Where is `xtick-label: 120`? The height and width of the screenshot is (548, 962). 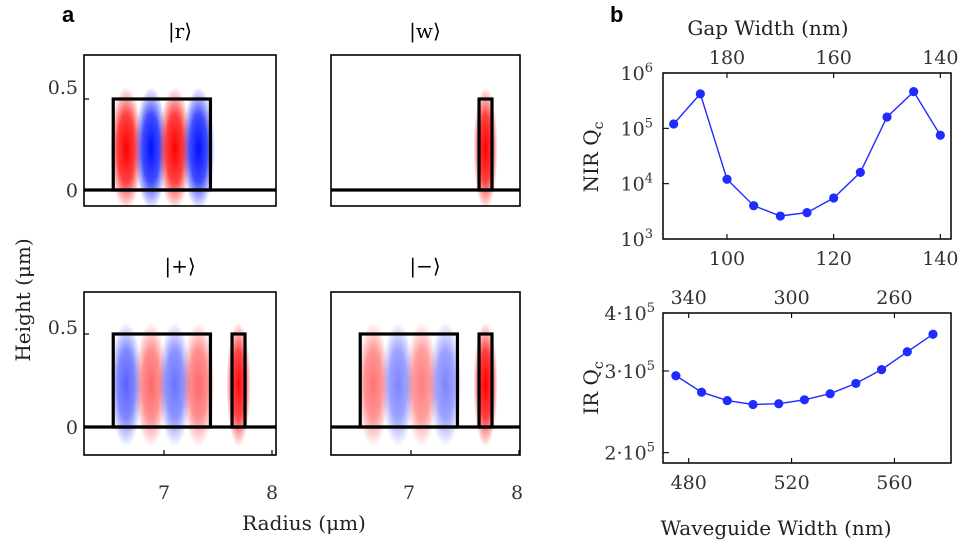 xtick-label: 120 is located at coordinates (834, 259).